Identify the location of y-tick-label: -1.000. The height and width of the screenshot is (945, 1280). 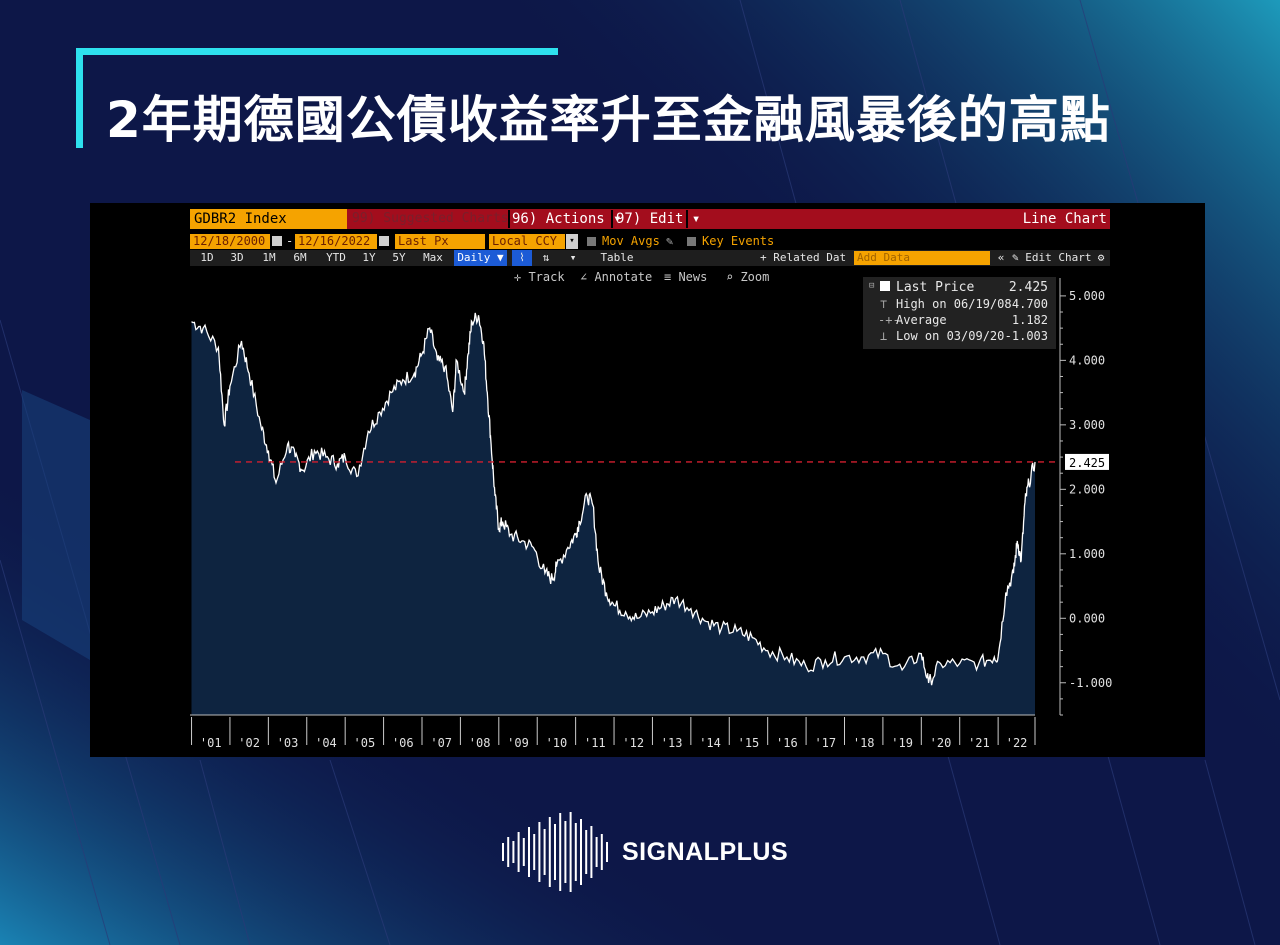
(1090, 683).